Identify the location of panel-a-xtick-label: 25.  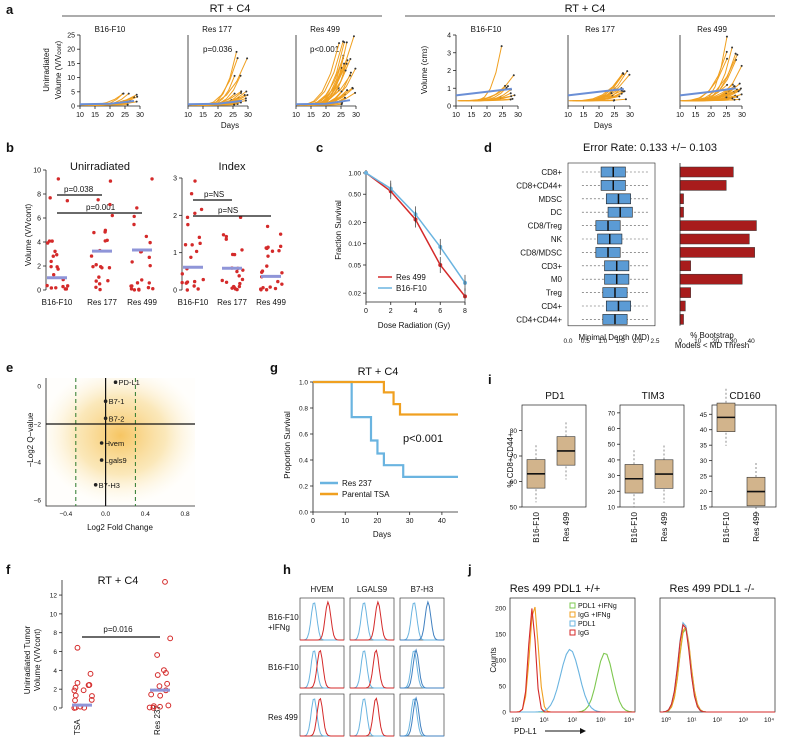
(341, 115).